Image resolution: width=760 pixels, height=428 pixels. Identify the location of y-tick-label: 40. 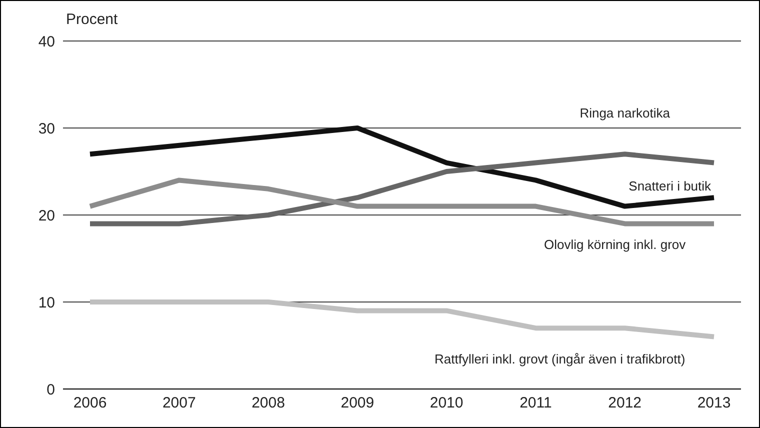
(46, 41).